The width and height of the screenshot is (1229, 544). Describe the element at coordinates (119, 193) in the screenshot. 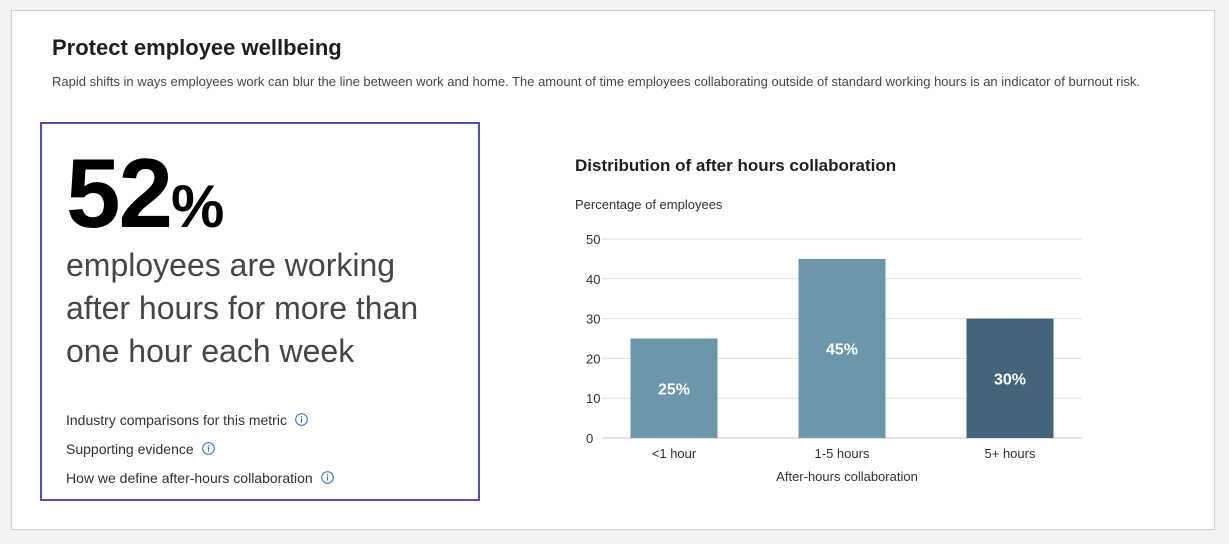

I see `metric-value: 52` at that location.